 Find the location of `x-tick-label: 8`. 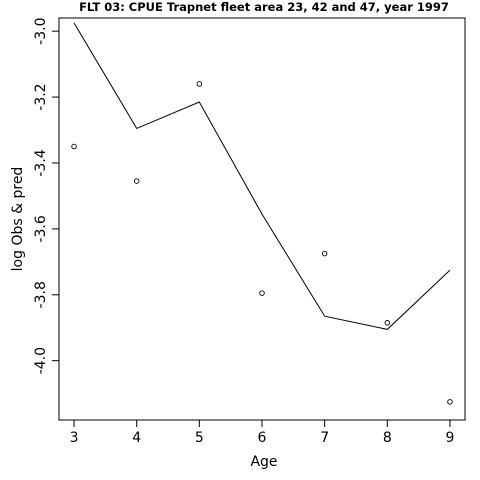

x-tick-label: 8 is located at coordinates (387, 438).